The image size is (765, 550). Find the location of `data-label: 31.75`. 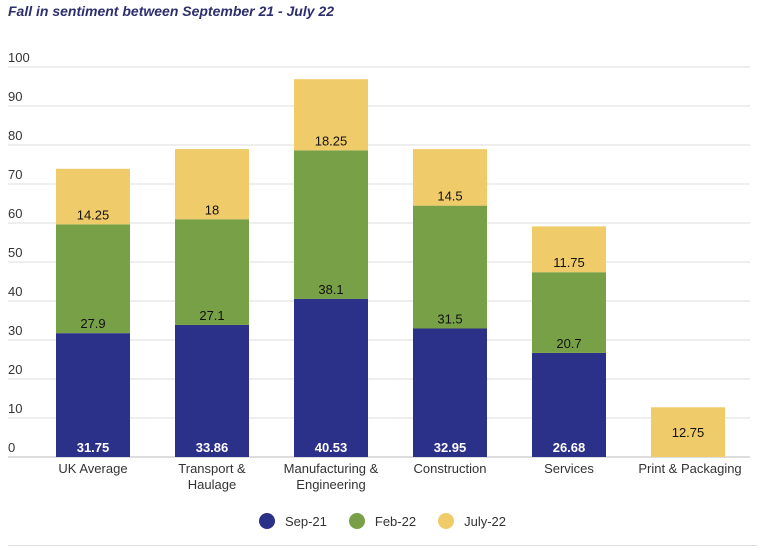

data-label: 31.75 is located at coordinates (93, 447).